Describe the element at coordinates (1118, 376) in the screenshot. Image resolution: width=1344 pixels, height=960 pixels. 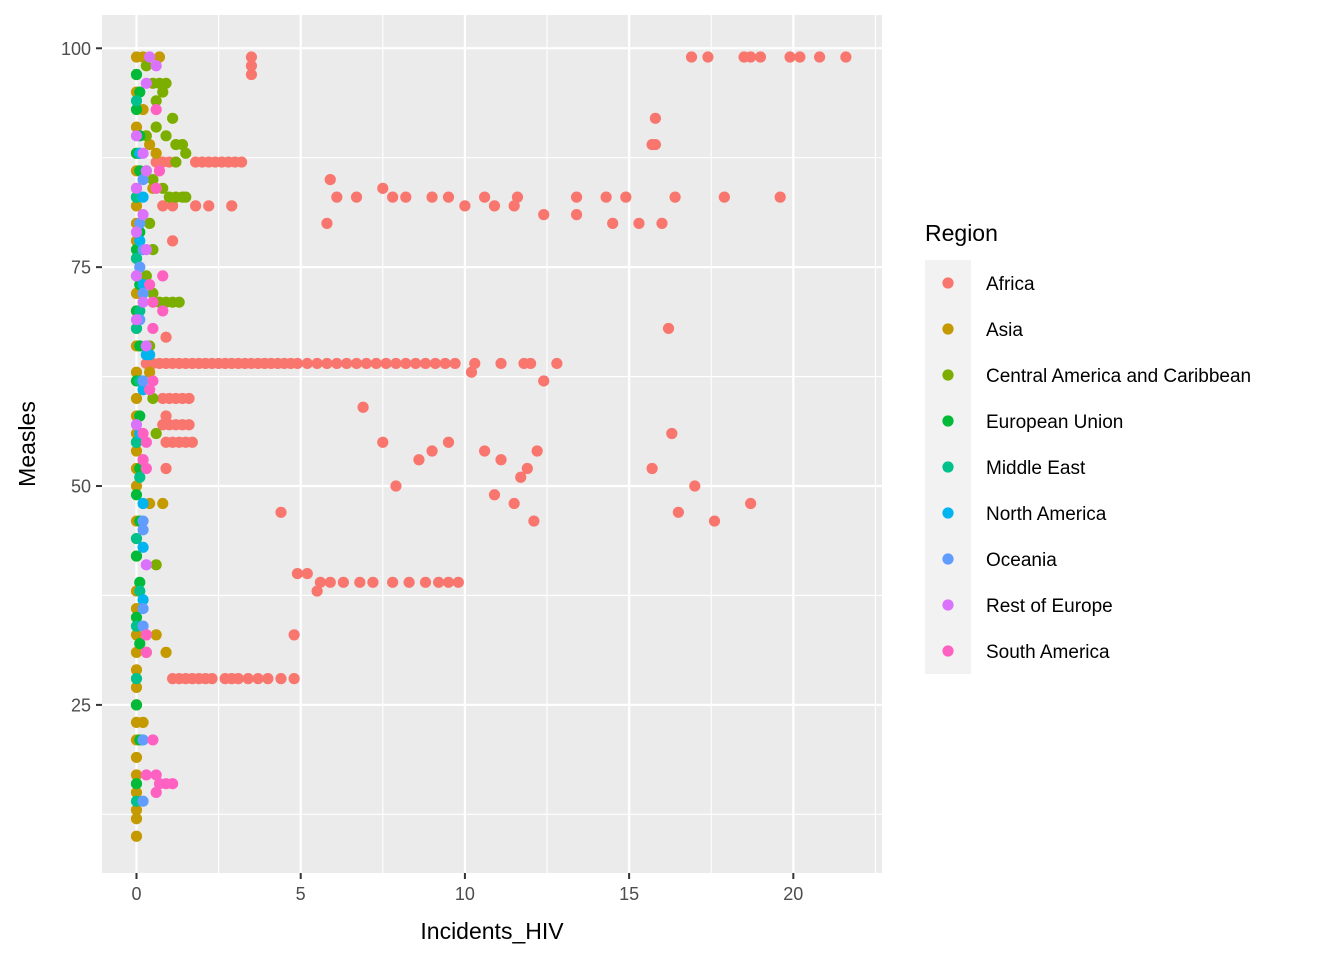
I see `legend-label: Central America and Caribbean` at that location.